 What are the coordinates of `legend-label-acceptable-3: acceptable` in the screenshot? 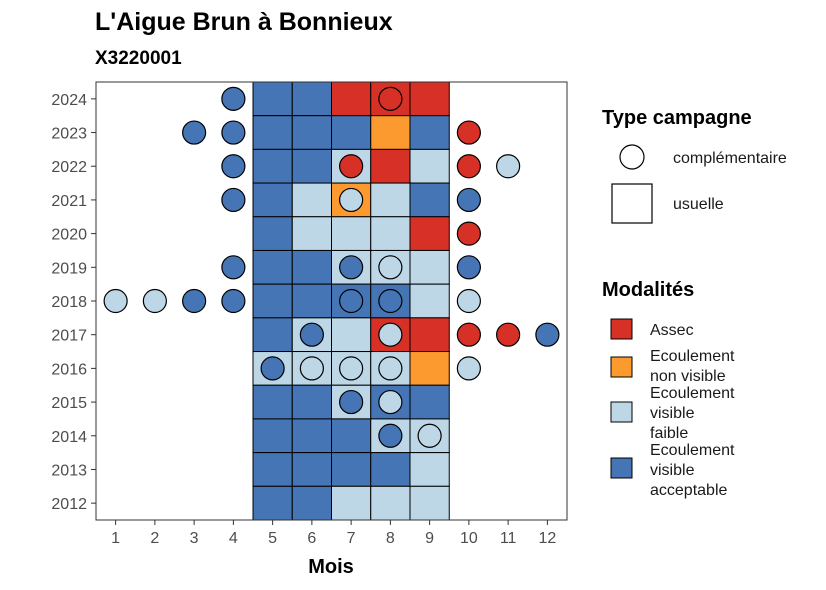 It's located at (688, 490).